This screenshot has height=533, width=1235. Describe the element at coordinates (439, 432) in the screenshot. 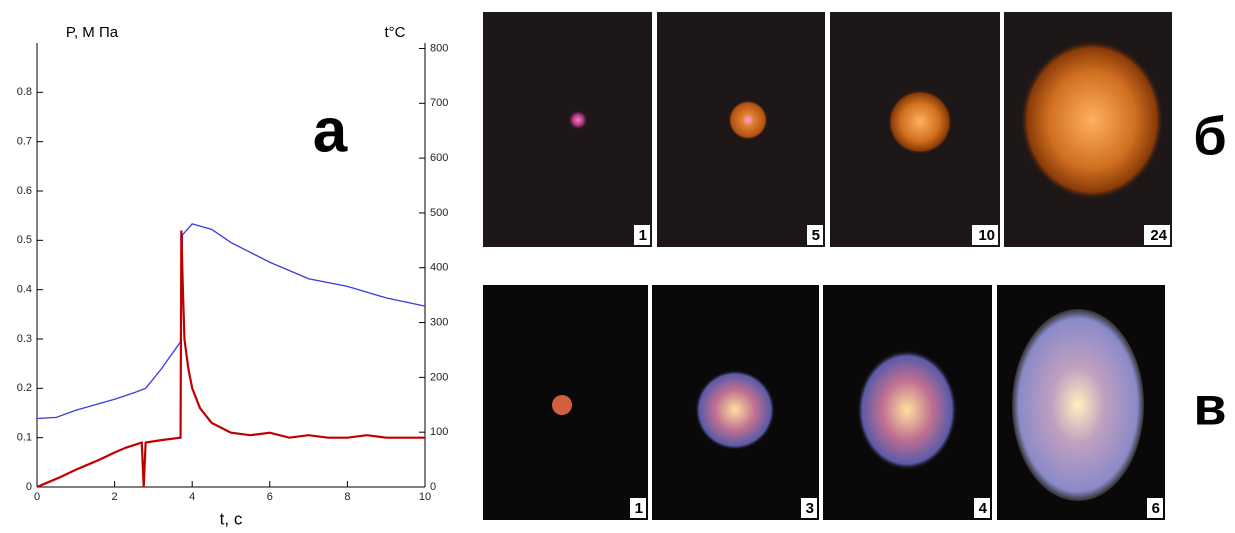

I see `y2-tick-label: 100` at that location.